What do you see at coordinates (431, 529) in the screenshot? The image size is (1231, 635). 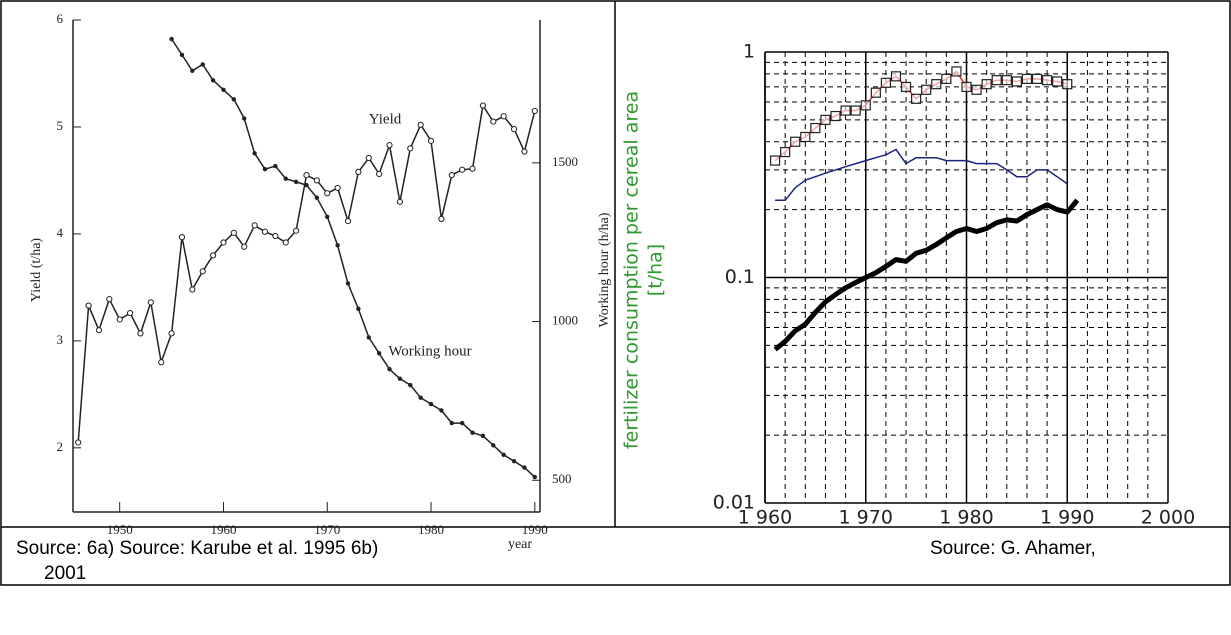 I see `x-tick-label: 1980` at bounding box center [431, 529].